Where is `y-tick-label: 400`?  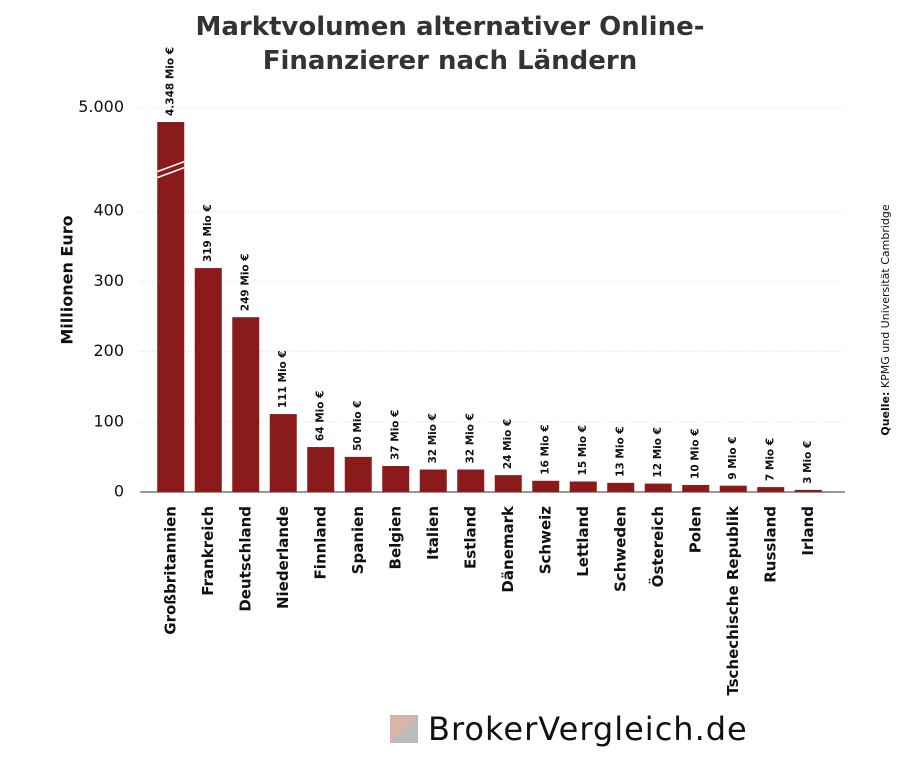 y-tick-label: 400 is located at coordinates (108, 210).